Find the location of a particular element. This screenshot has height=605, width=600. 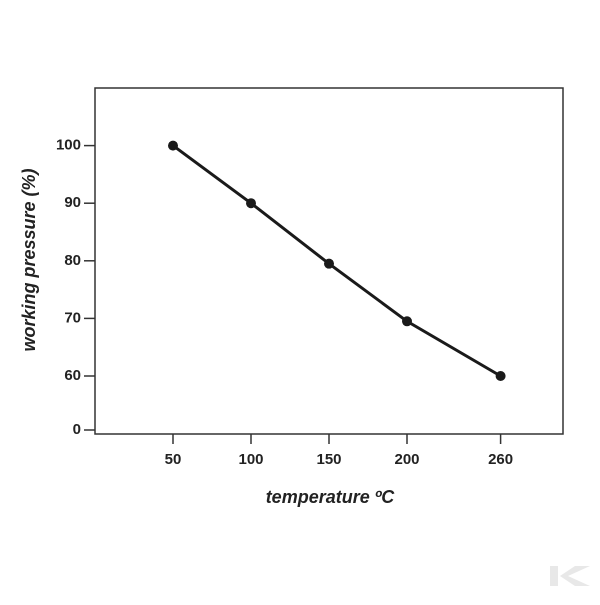

x-axis-title: temperature ºC is located at coordinates (331, 497).